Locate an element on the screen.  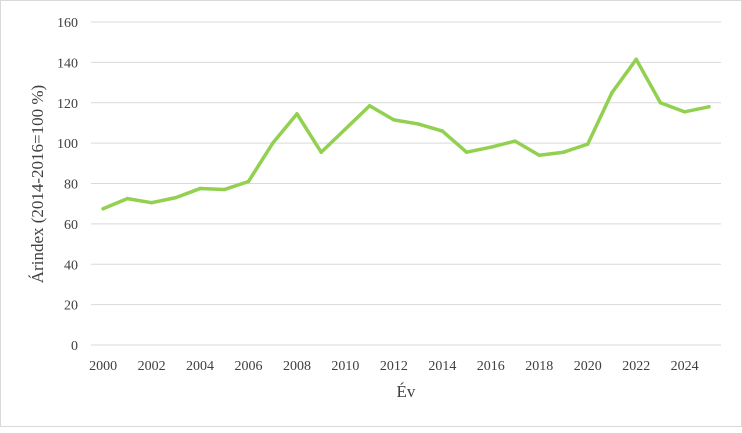
data-point-2005 is located at coordinates (224, 189).